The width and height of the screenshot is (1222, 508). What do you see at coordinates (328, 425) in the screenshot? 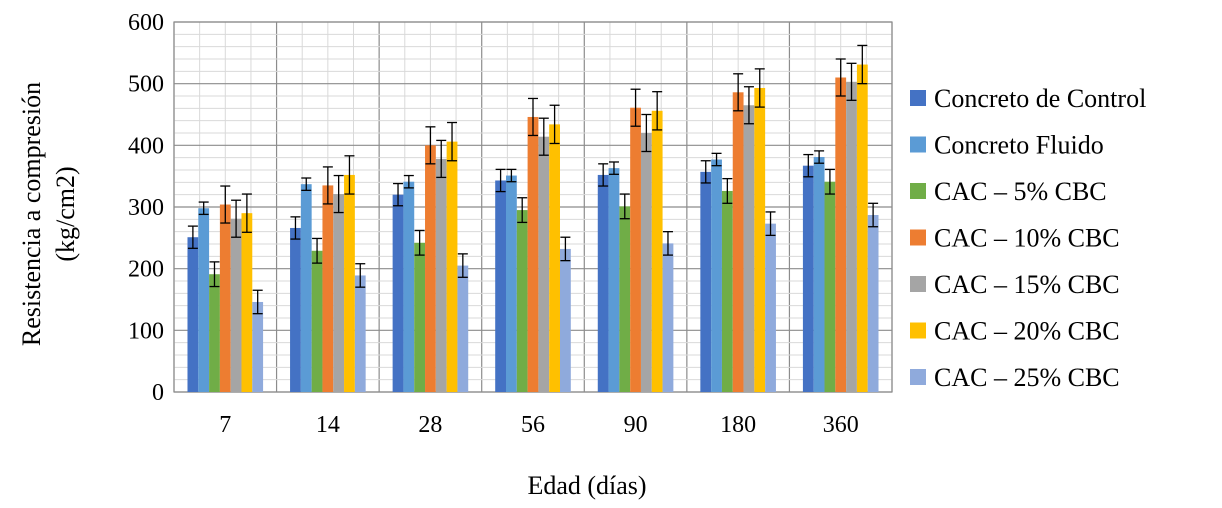
I see `x-tick-label: 14` at bounding box center [328, 425].